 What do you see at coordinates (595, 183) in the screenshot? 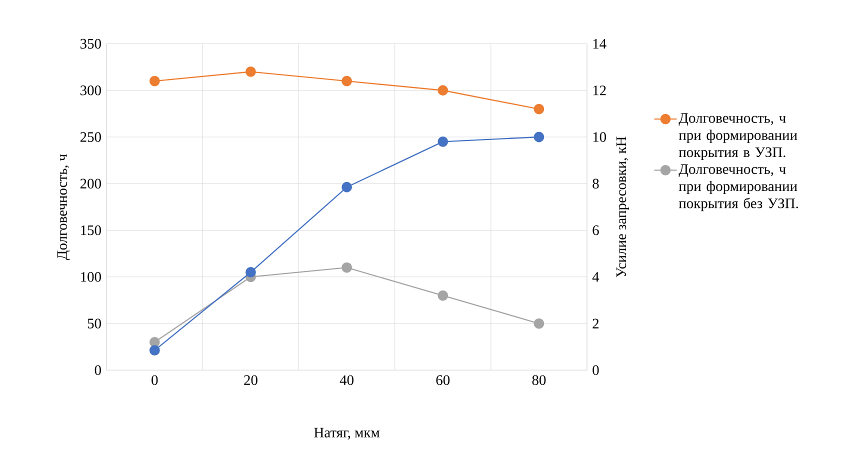
I see `y2-tick-label: 8` at bounding box center [595, 183].